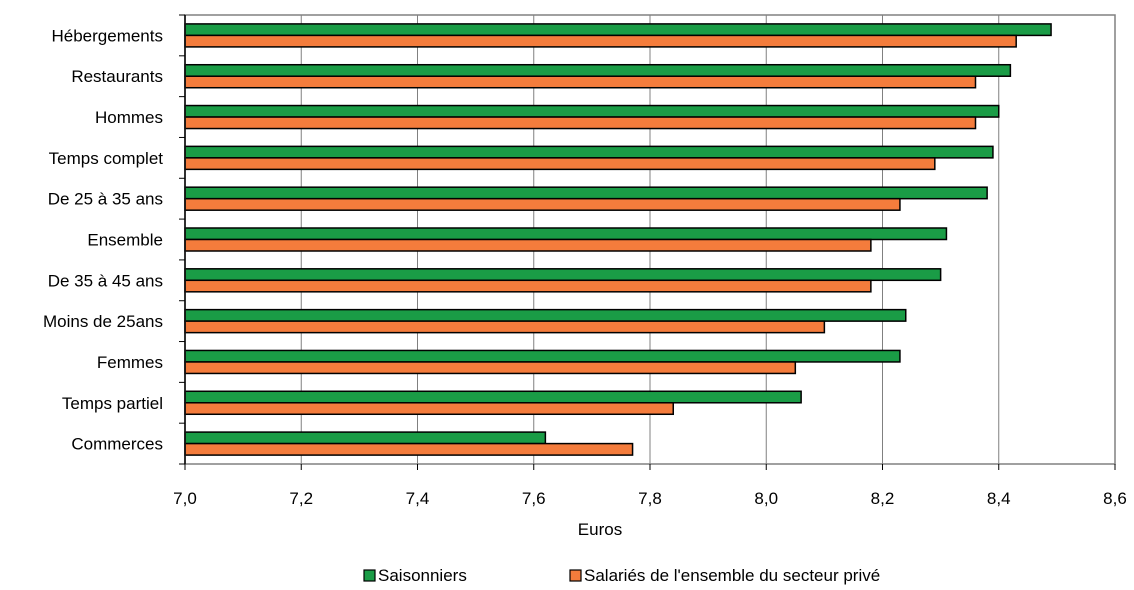 This screenshot has width=1134, height=590. I want to click on x-axis-title: Euros, so click(600, 529).